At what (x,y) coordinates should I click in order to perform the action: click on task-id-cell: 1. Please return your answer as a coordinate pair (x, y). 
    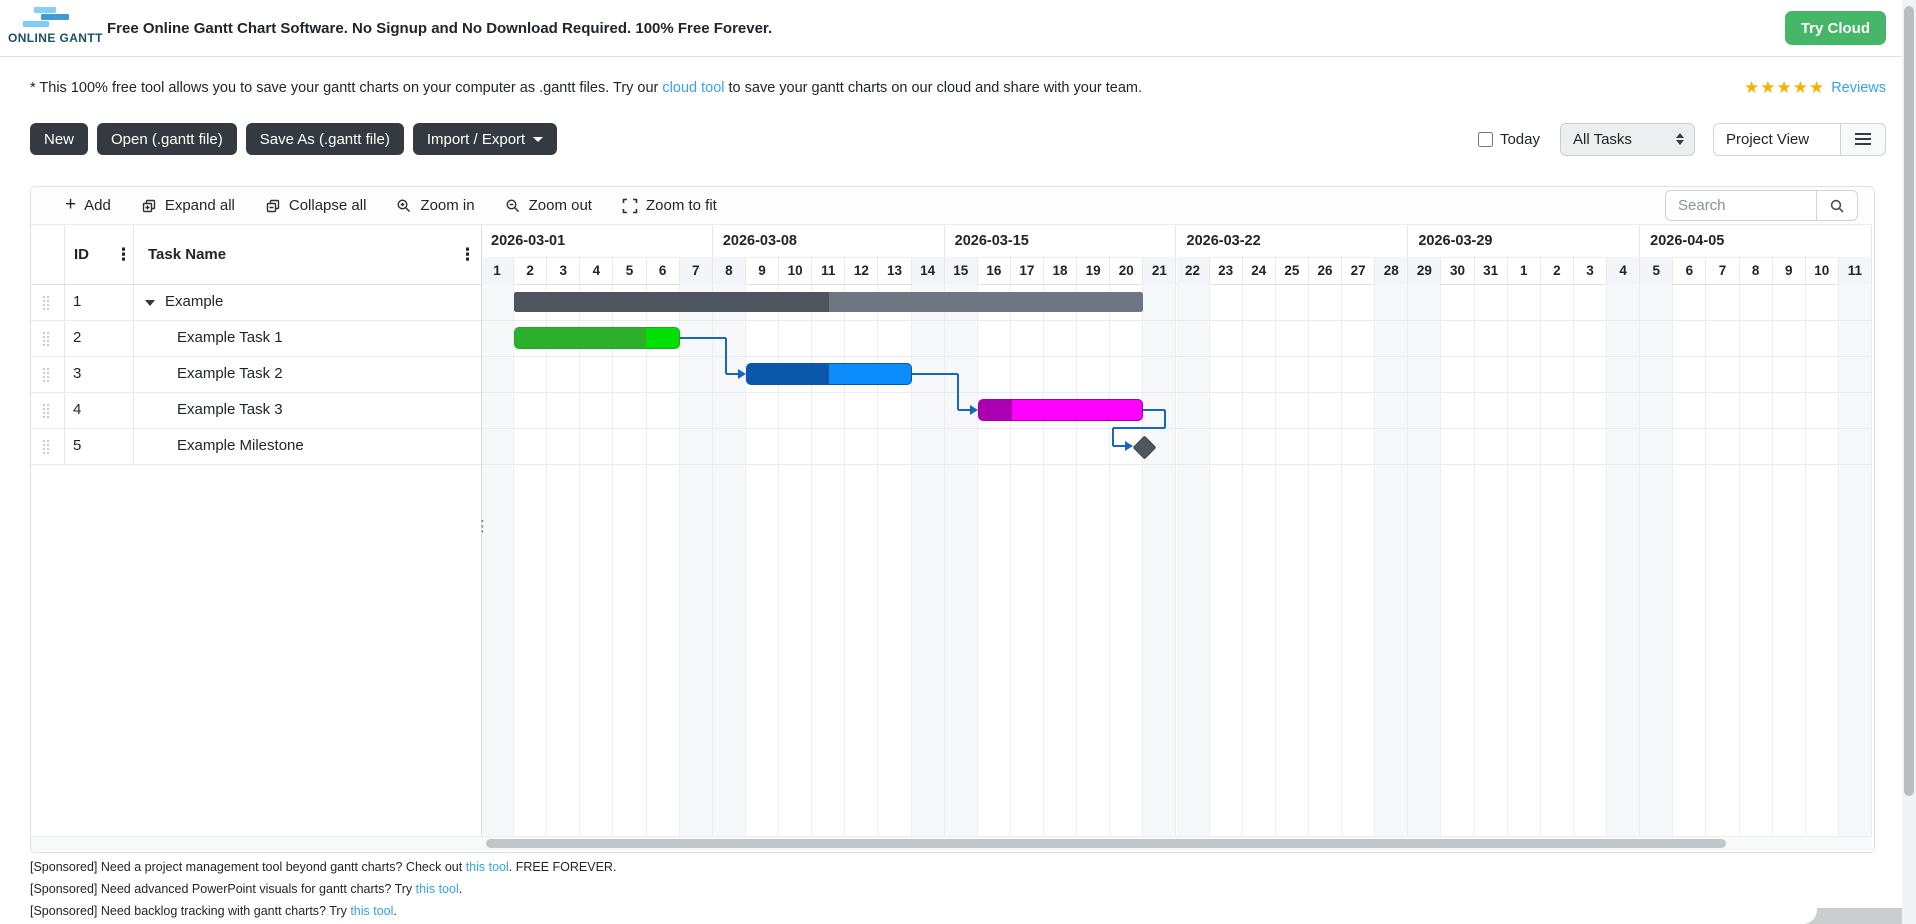
    Looking at the image, I should click on (77, 301).